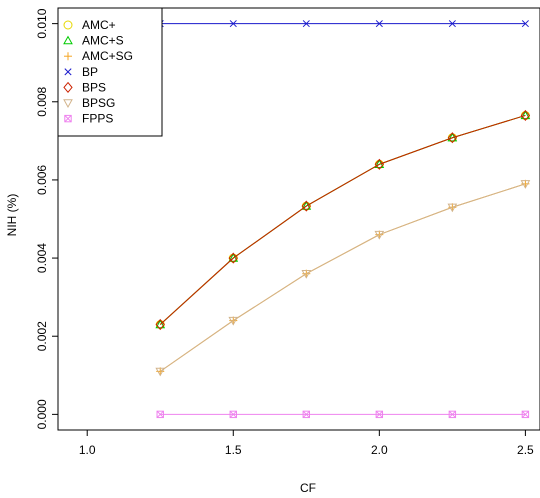 Image resolution: width=540 pixels, height=498 pixels. What do you see at coordinates (42, 336) in the screenshot?
I see `y-tick-label: 0.002` at bounding box center [42, 336].